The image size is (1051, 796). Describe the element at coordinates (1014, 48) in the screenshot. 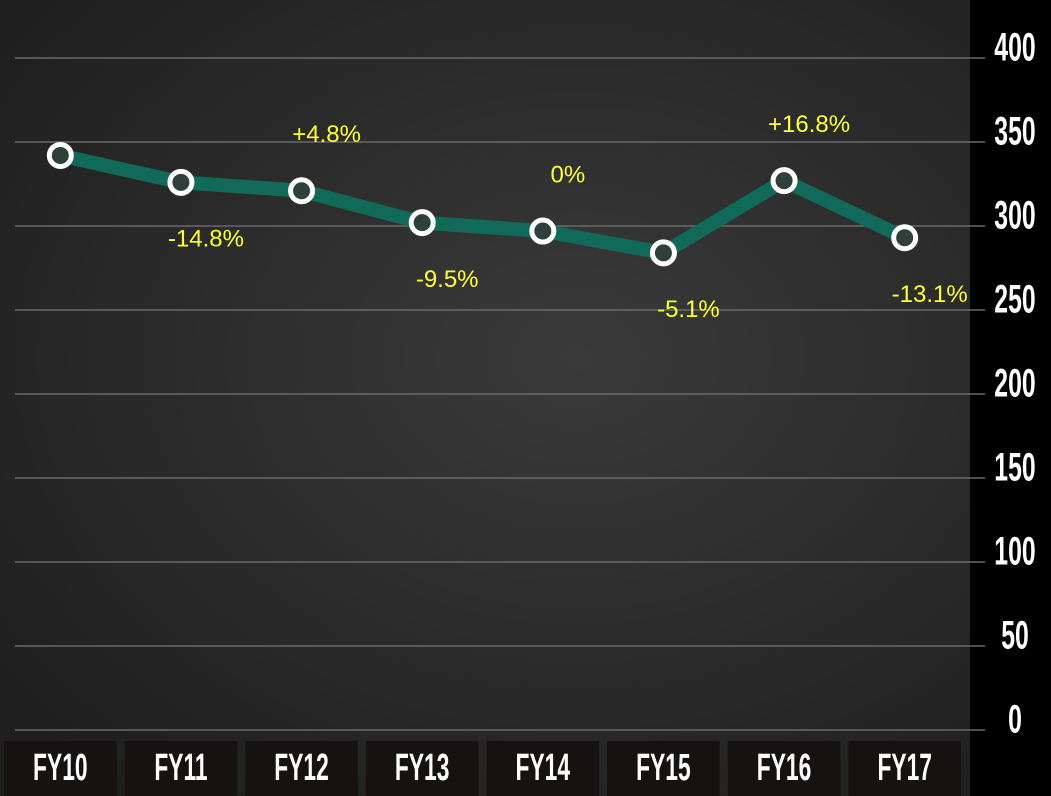

I see `y-tick-label: 400` at that location.